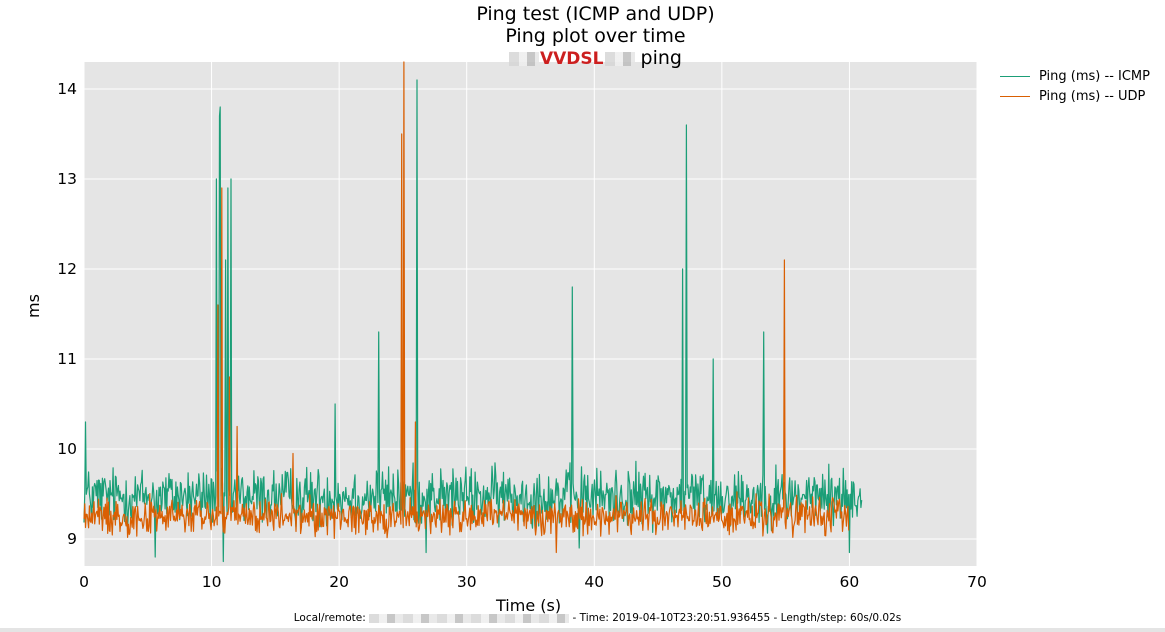 The image size is (1165, 632). What do you see at coordinates (329, 618) in the screenshot?
I see `footer-prefix: Local/remote:` at bounding box center [329, 618].